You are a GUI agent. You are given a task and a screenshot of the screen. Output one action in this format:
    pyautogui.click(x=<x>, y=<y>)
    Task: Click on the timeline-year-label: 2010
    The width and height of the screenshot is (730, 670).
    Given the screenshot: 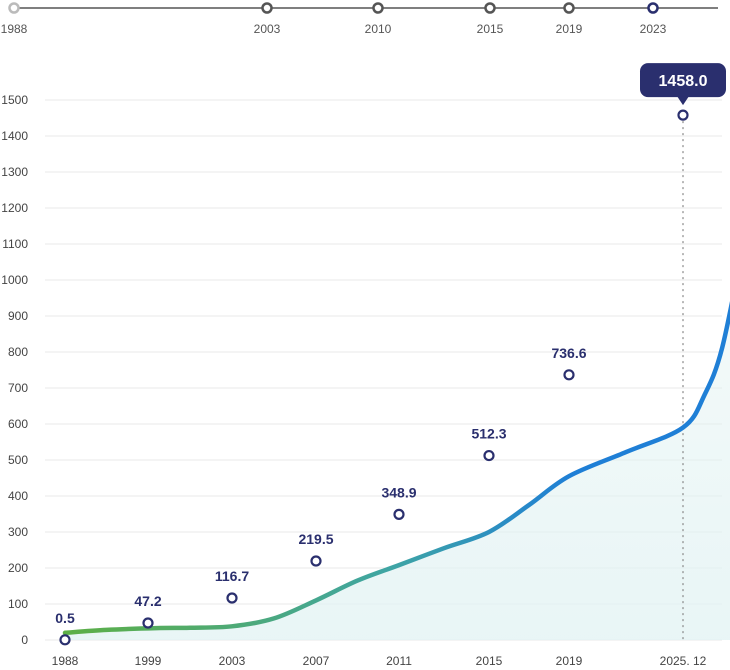 What is the action you would take?
    pyautogui.click(x=378, y=29)
    